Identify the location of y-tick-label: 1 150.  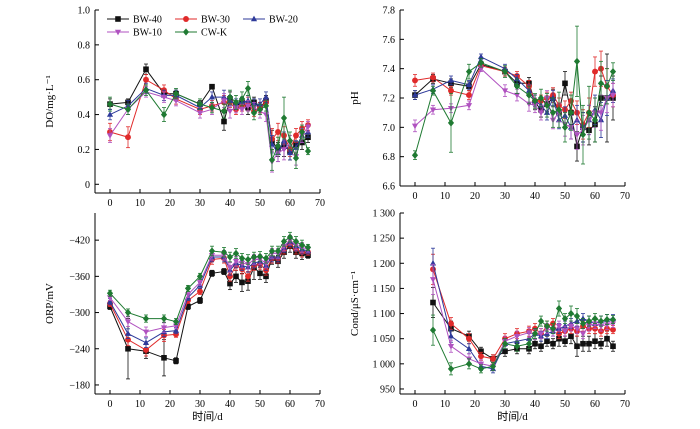
(384, 289).